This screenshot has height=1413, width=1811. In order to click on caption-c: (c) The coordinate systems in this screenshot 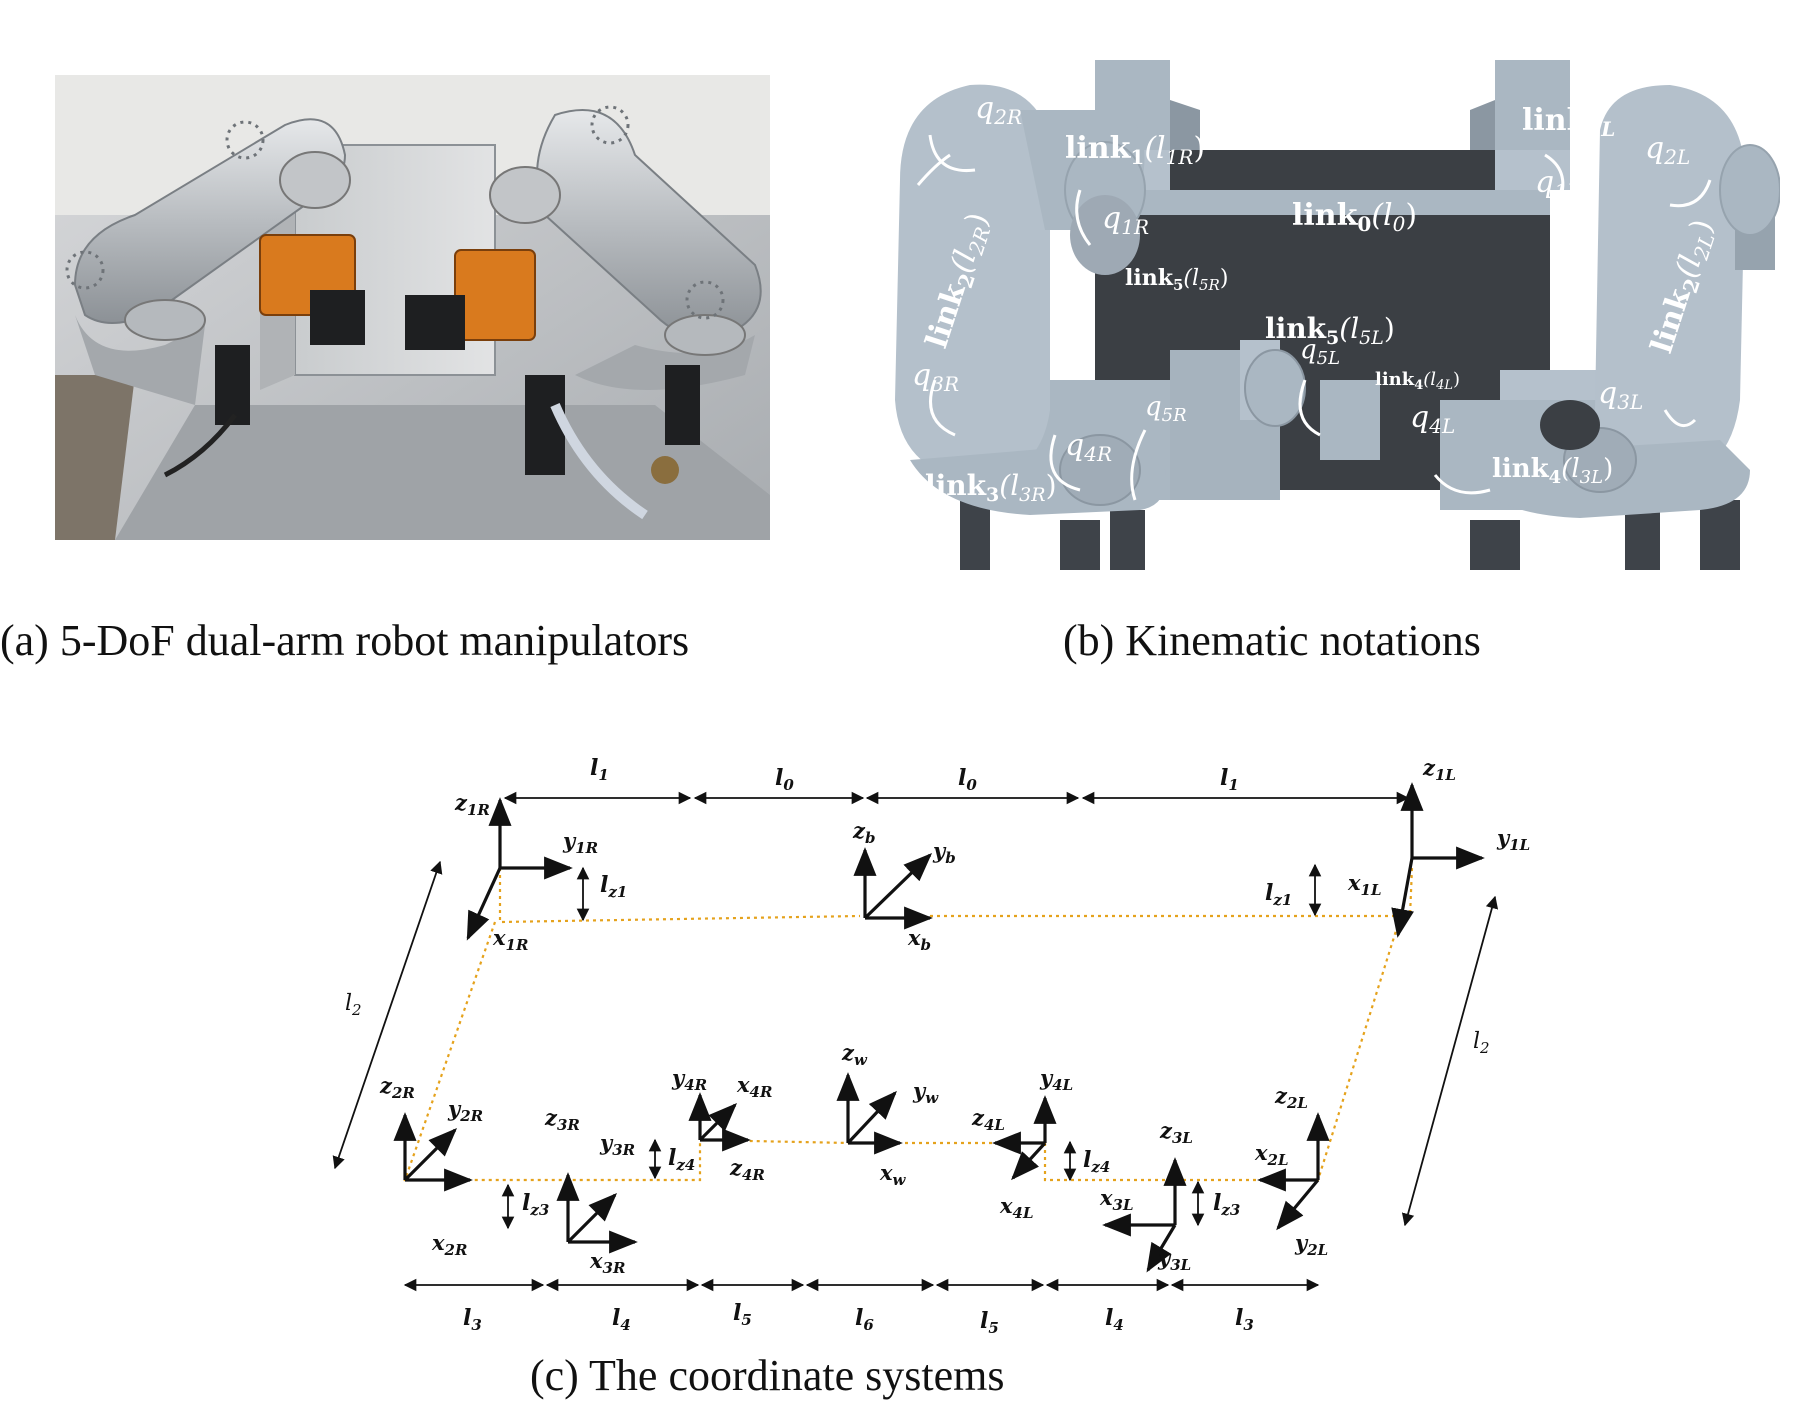, I will do `click(767, 1375)`.